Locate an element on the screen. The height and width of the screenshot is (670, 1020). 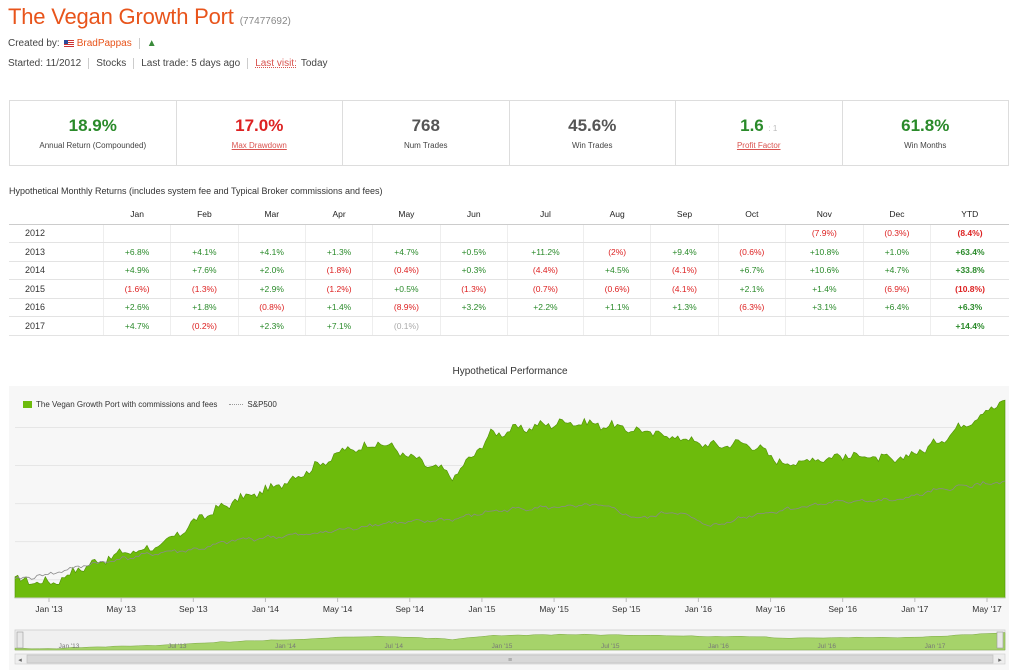
month-column-header: Apr is located at coordinates (339, 214).